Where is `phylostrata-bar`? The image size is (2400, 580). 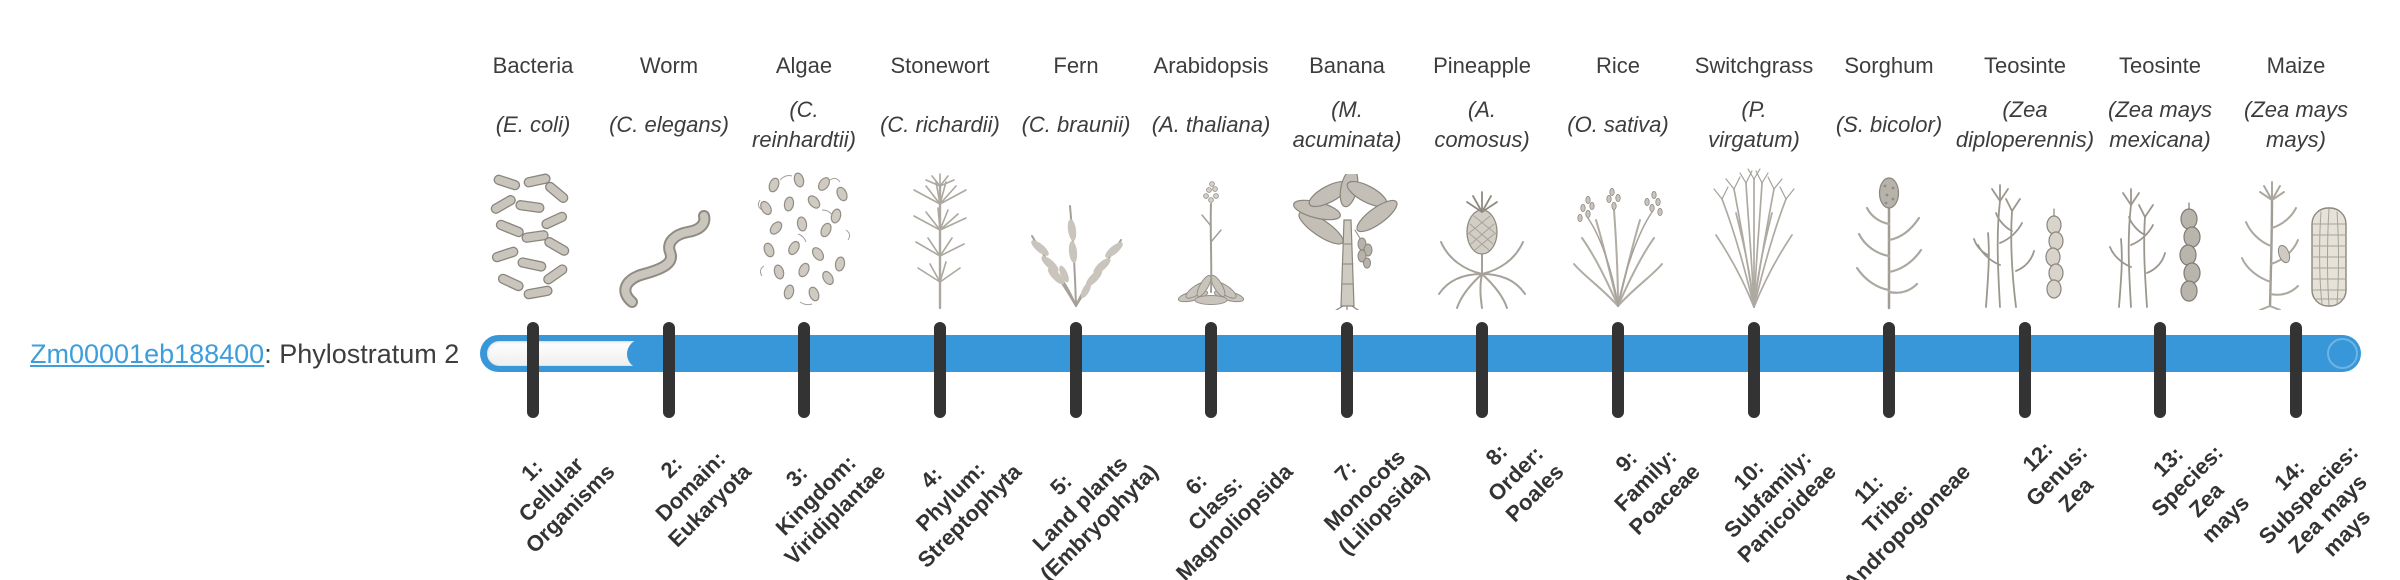 phylostrata-bar is located at coordinates (1420, 353).